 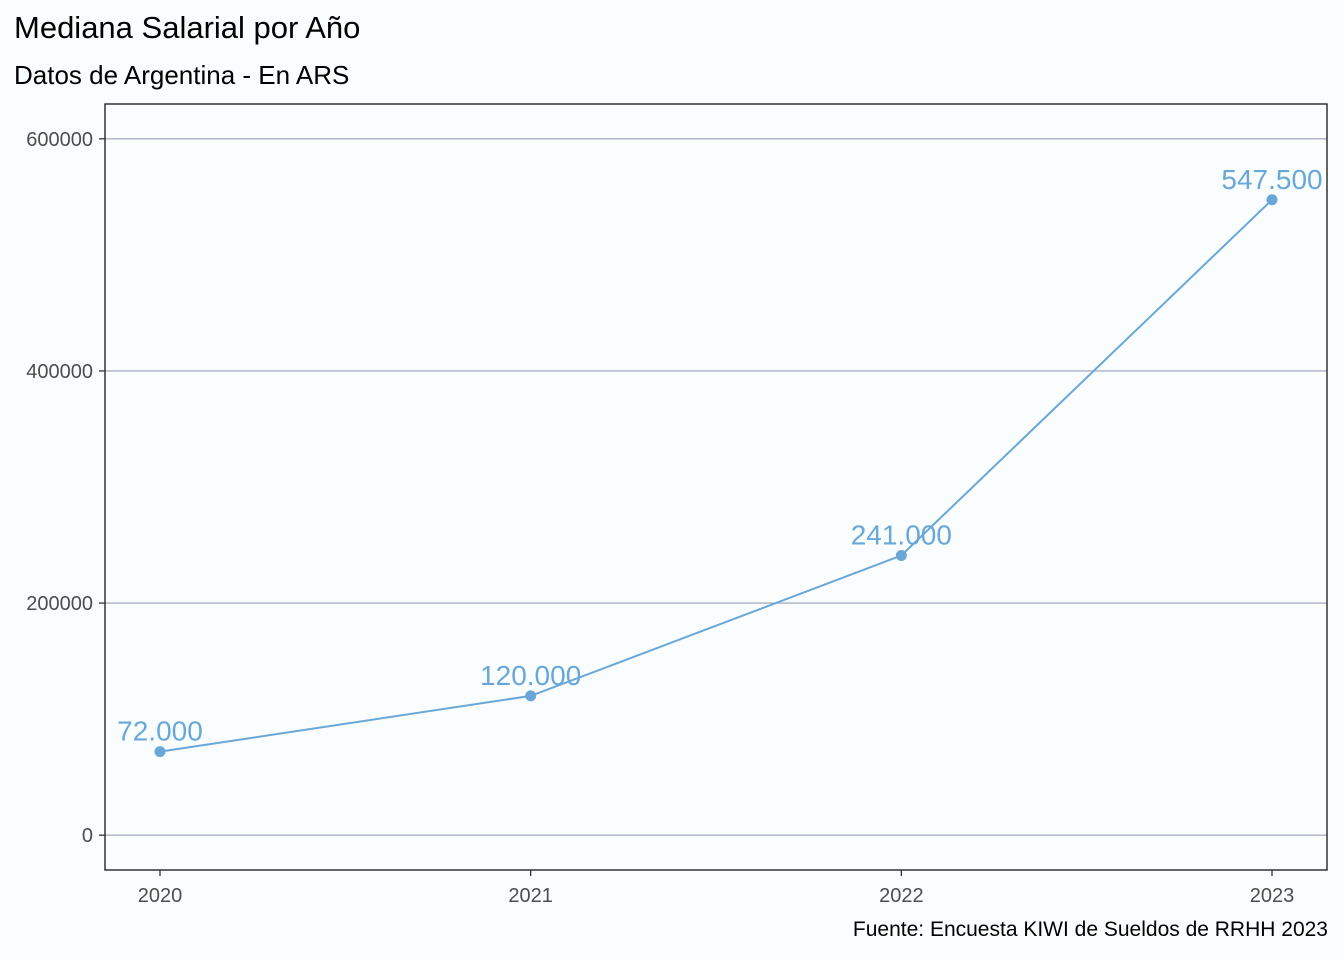 I want to click on x-tick-label: 2022, so click(x=901, y=896).